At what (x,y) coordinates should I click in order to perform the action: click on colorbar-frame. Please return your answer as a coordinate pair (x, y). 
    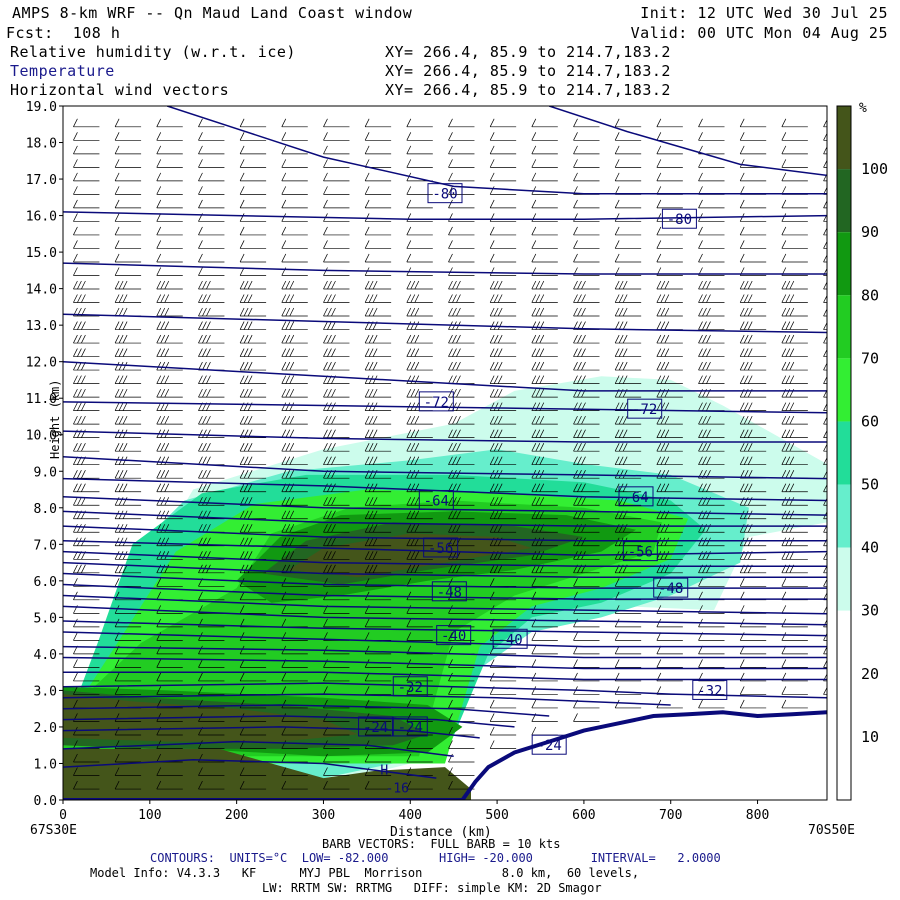
    Looking at the image, I should click on (844, 453).